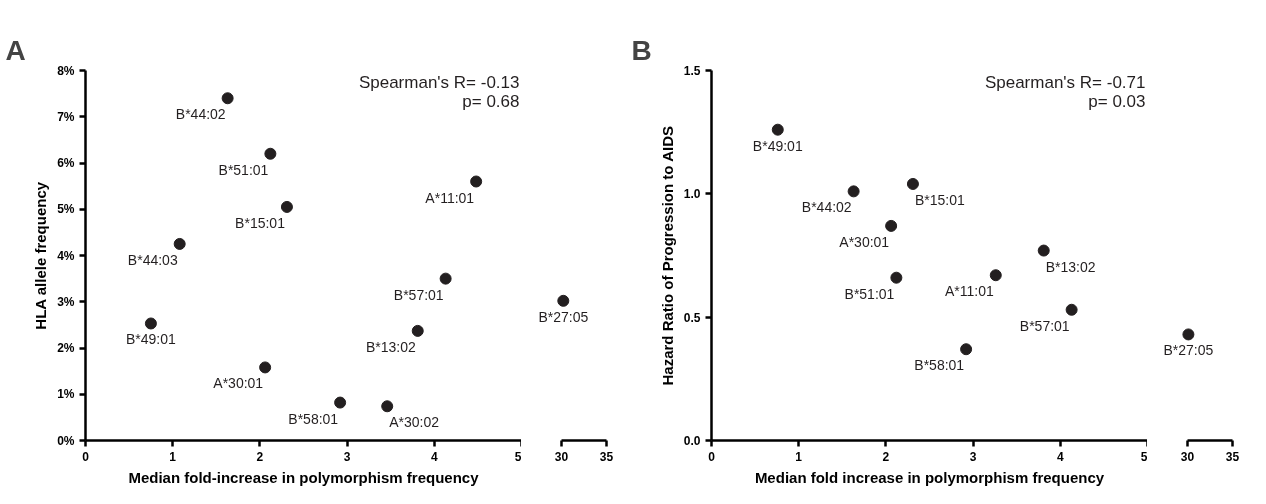 The height and width of the screenshot is (504, 1266). Describe the element at coordinates (66, 255) in the screenshot. I see `y-tick-label: 4%` at that location.